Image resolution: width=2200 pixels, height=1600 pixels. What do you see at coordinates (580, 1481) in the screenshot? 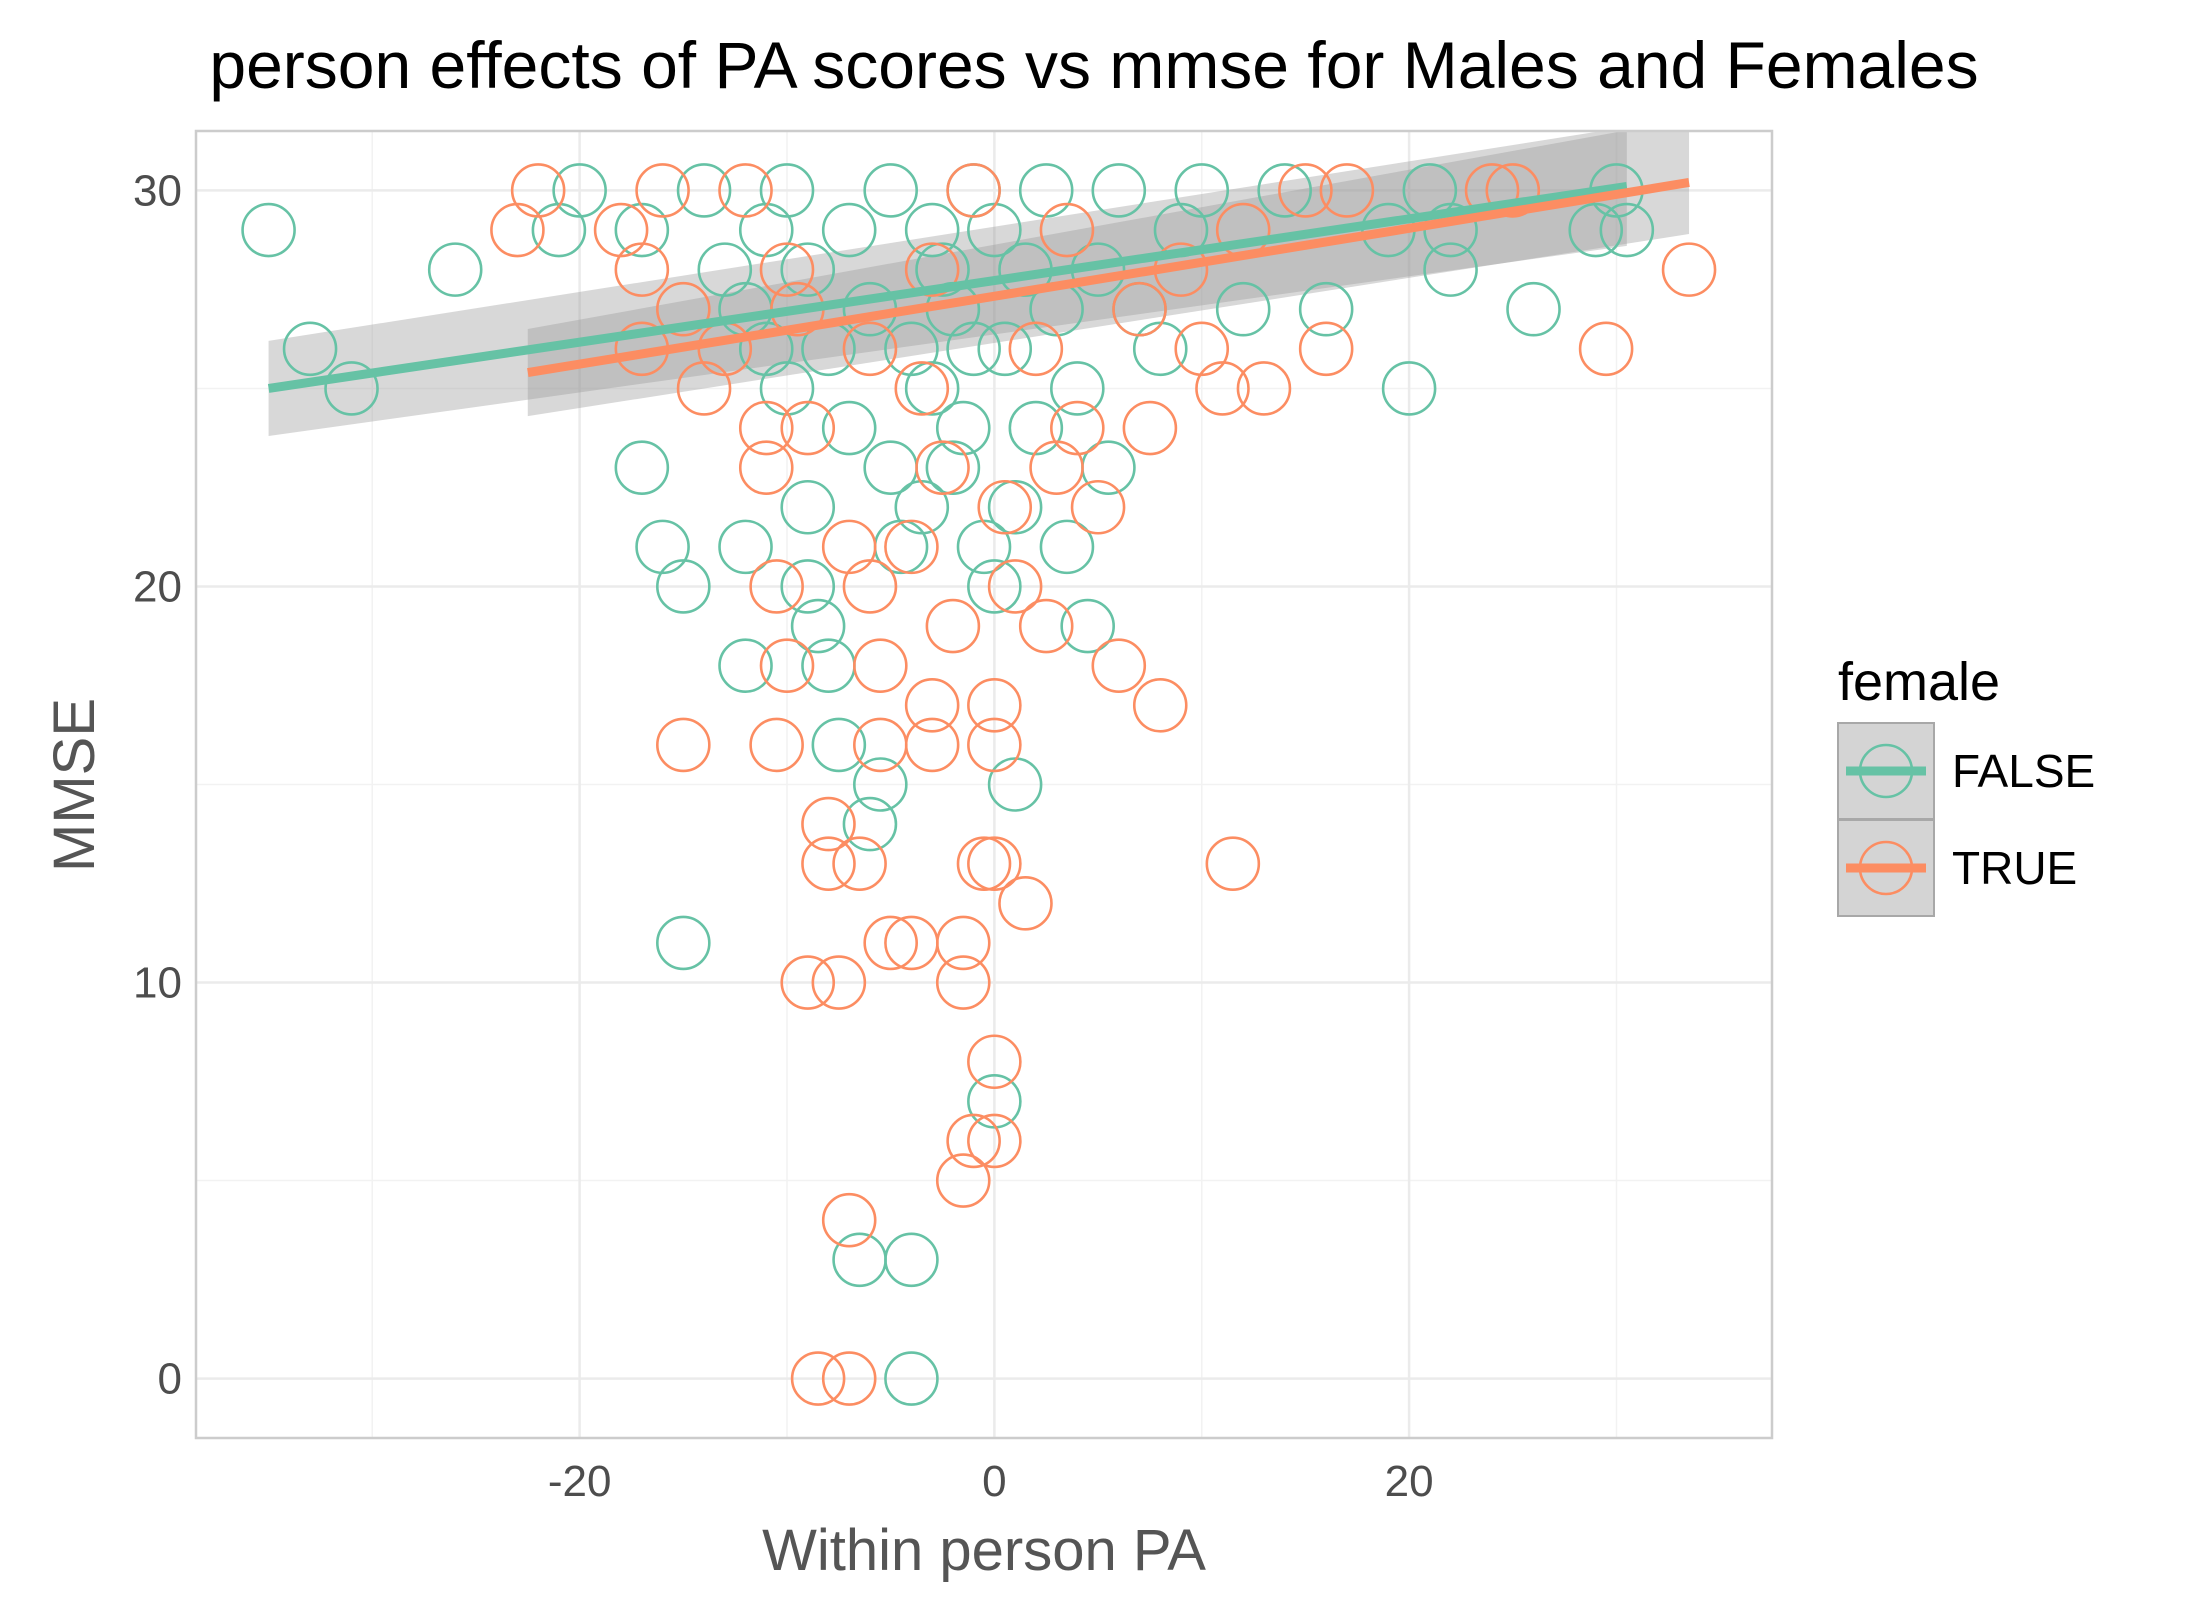
I see `x-tick-label: -20` at bounding box center [580, 1481].